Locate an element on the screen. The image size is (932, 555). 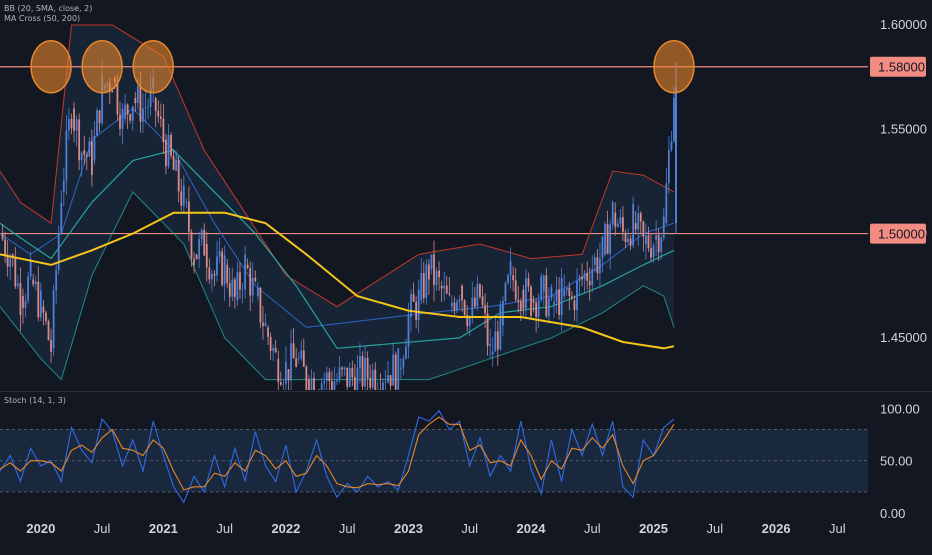
x-tick-label: 2020 is located at coordinates (40, 528).